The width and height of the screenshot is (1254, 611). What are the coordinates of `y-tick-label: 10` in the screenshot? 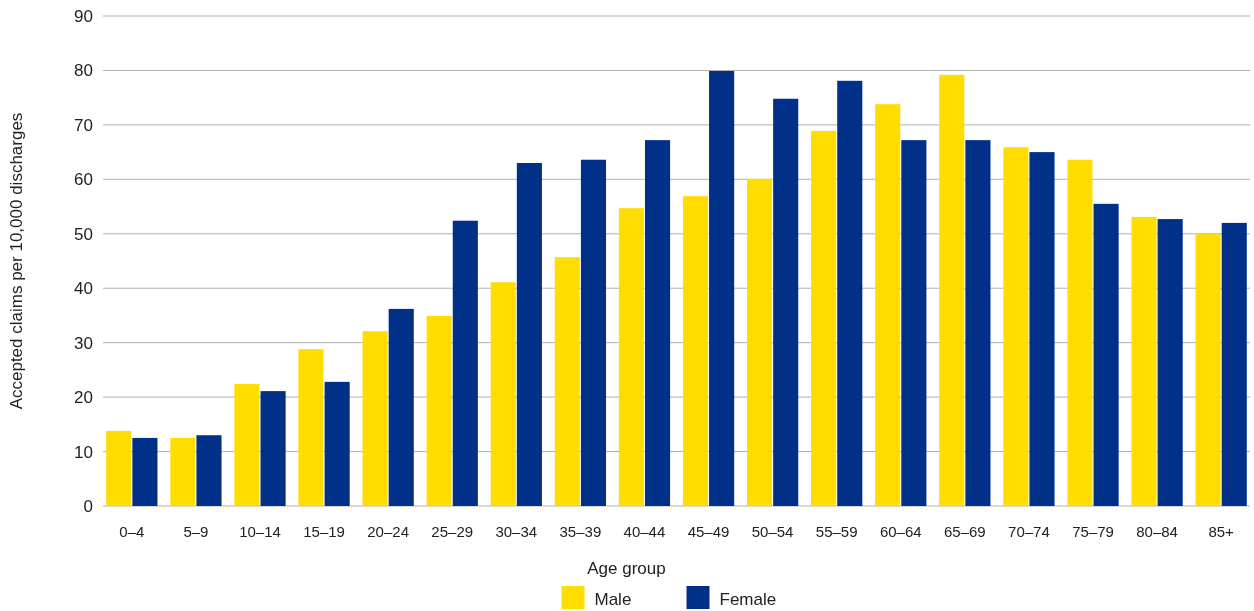 It's located at (83, 452).